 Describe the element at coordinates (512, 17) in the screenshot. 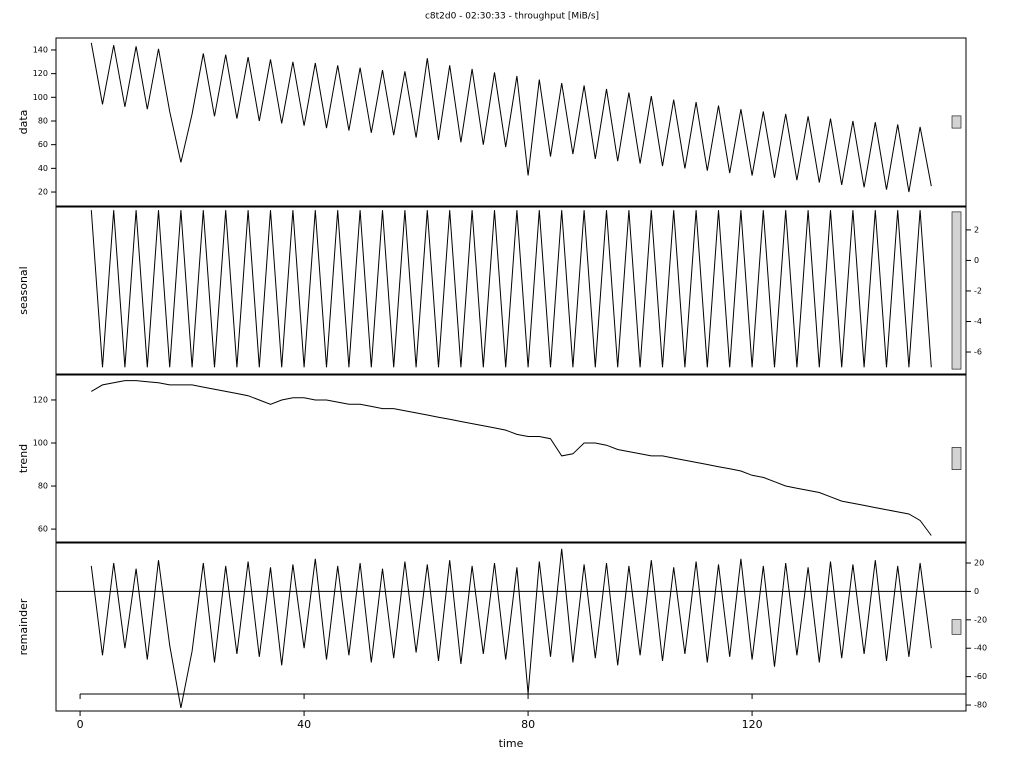

I see `chart-title: c8t2d0 - 02:30:33 - throughput [MiB/s]` at that location.